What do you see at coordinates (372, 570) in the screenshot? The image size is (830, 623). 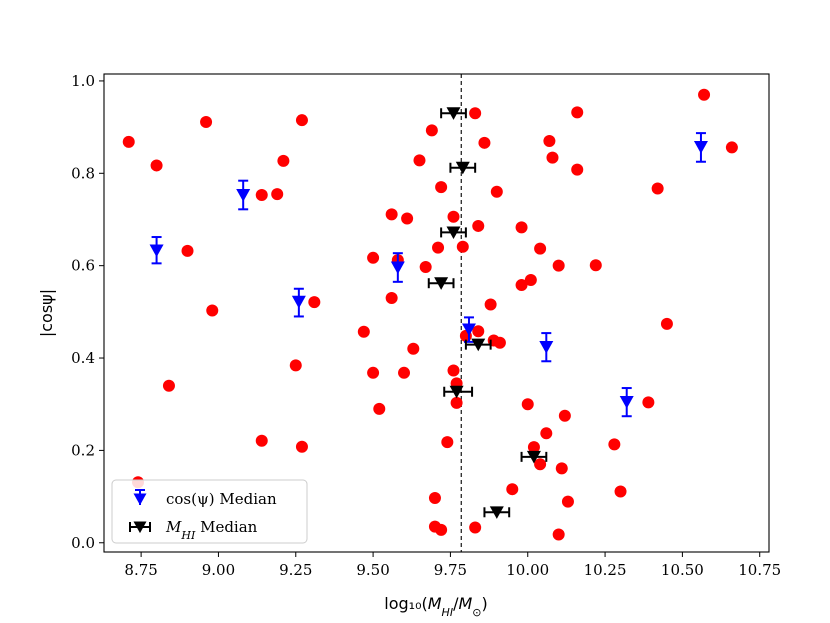 I see `x-tick-label: 9.50` at bounding box center [372, 570].